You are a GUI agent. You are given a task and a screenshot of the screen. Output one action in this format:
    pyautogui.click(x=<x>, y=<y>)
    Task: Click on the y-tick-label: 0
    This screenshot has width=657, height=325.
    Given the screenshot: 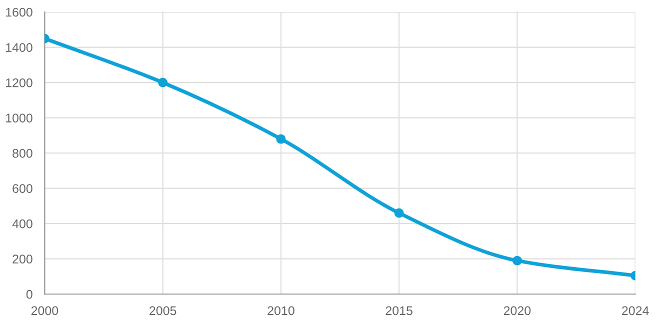 What is the action you would take?
    pyautogui.click(x=29, y=294)
    